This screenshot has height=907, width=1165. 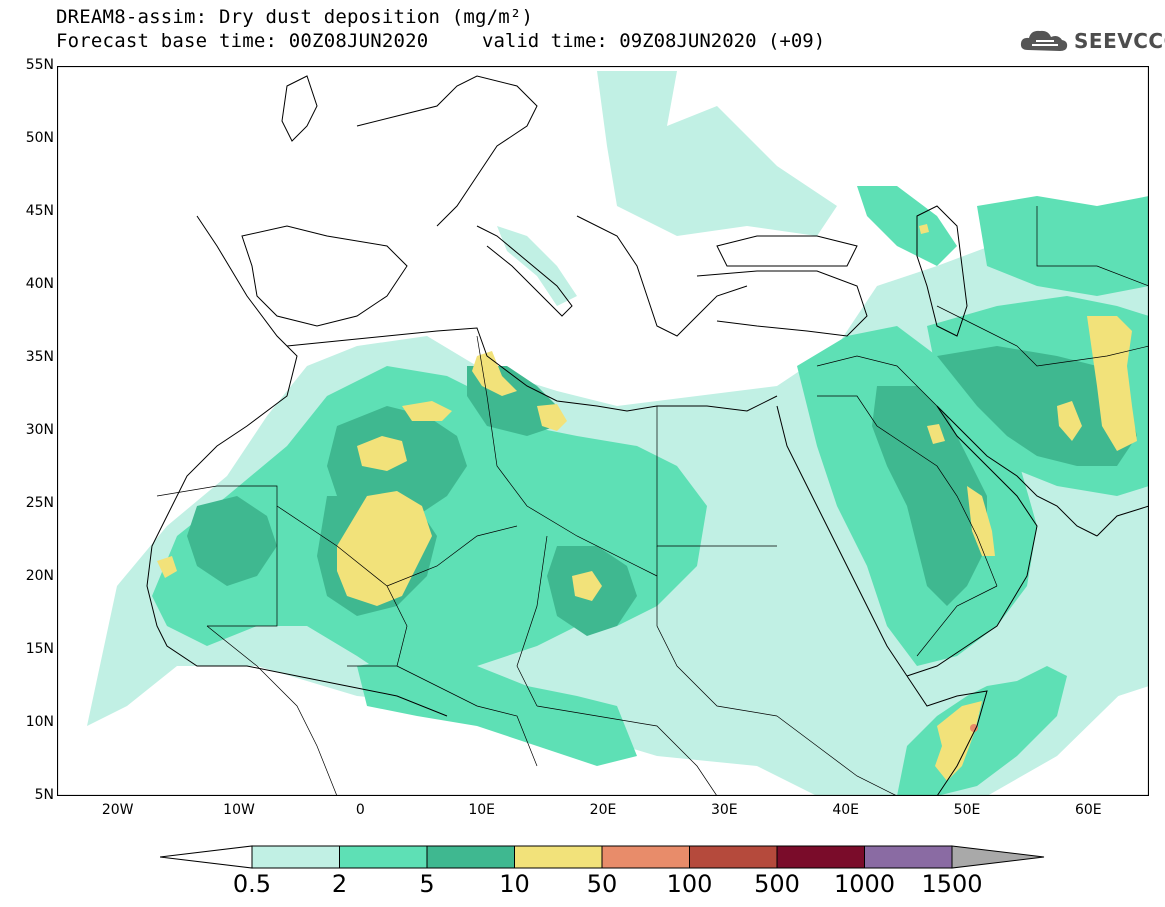 I want to click on valid-time: valid time: 09Z08JUN2020 (+09), so click(x=654, y=41).